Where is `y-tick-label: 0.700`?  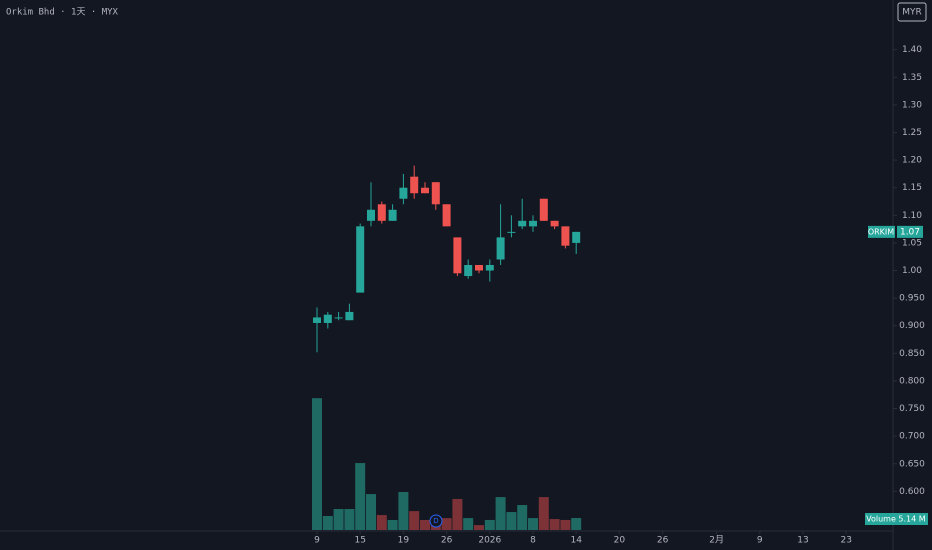
y-tick-label: 0.700 is located at coordinates (912, 437).